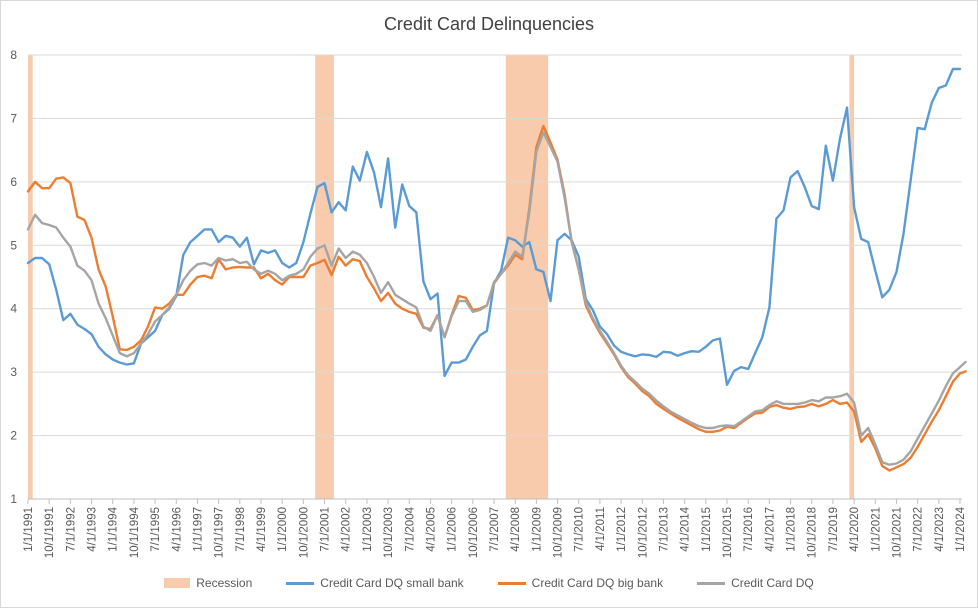  What do you see at coordinates (664, 529) in the screenshot?
I see `x-tick-label: 7/1/2013` at bounding box center [664, 529].